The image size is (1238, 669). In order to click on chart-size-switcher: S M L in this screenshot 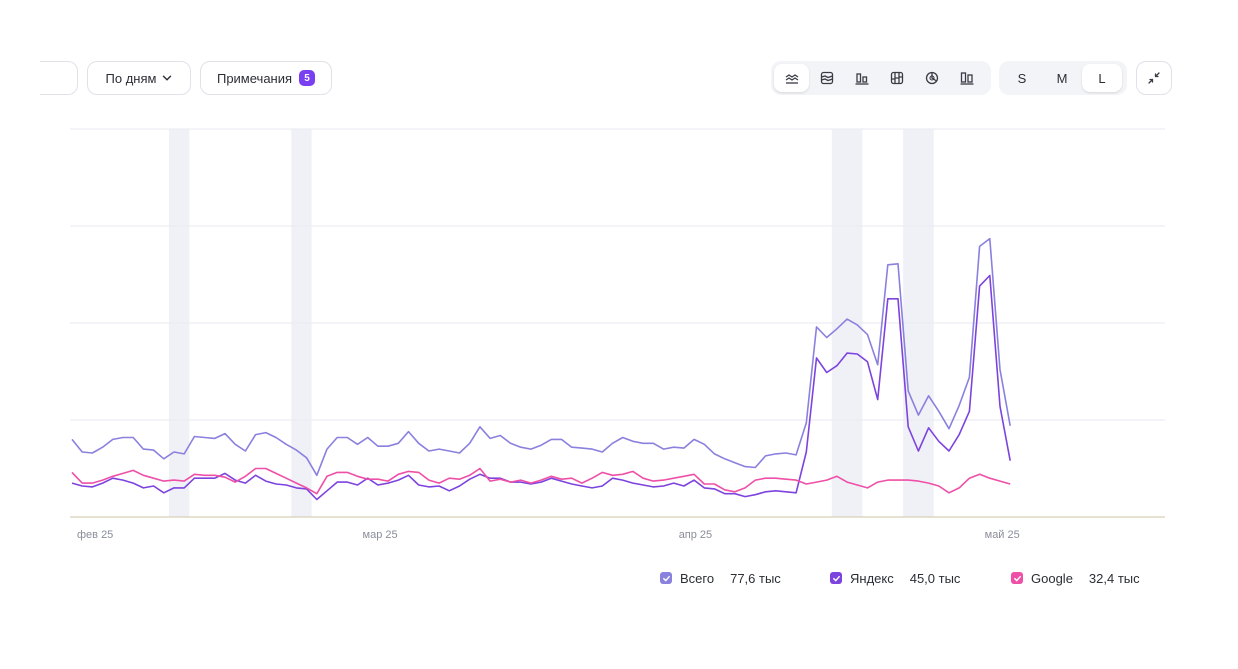, I will do `click(1063, 78)`.